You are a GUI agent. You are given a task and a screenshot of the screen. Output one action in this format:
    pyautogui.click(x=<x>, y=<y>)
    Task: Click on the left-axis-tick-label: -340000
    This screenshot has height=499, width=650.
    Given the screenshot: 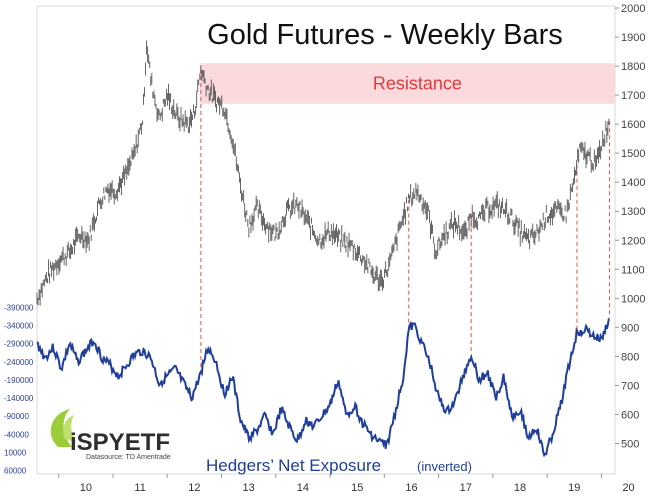 What is the action you would take?
    pyautogui.click(x=19, y=325)
    